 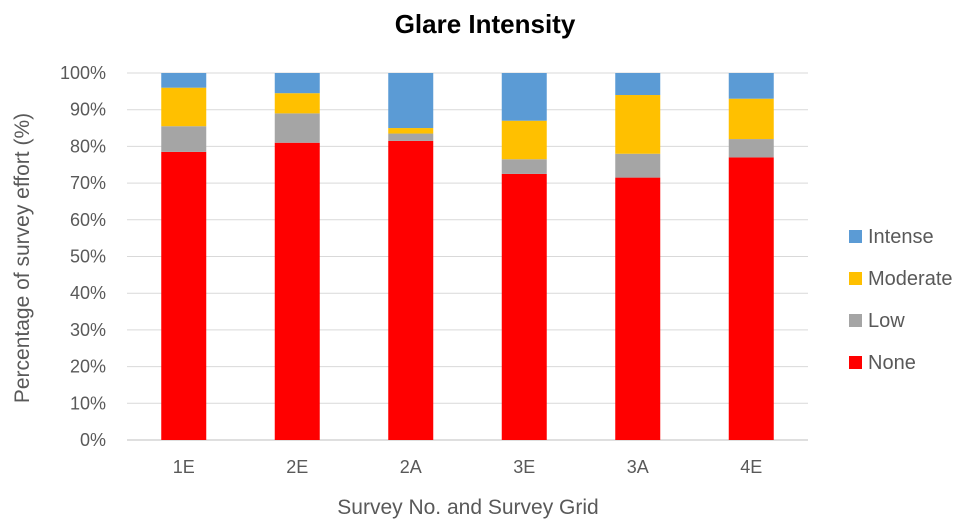 What do you see at coordinates (88, 293) in the screenshot?
I see `y-tick-label: 40%` at bounding box center [88, 293].